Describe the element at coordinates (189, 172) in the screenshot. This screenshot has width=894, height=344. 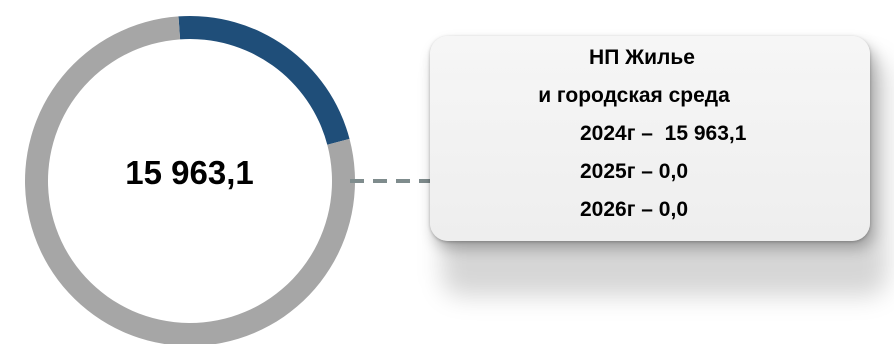
I see `donut-center-value: 15 963,1` at that location.